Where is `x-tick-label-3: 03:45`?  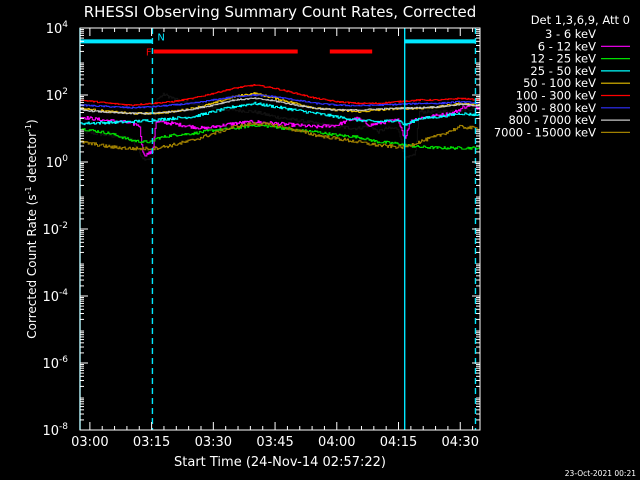
x-tick-label-3: 03:45 is located at coordinates (274, 442).